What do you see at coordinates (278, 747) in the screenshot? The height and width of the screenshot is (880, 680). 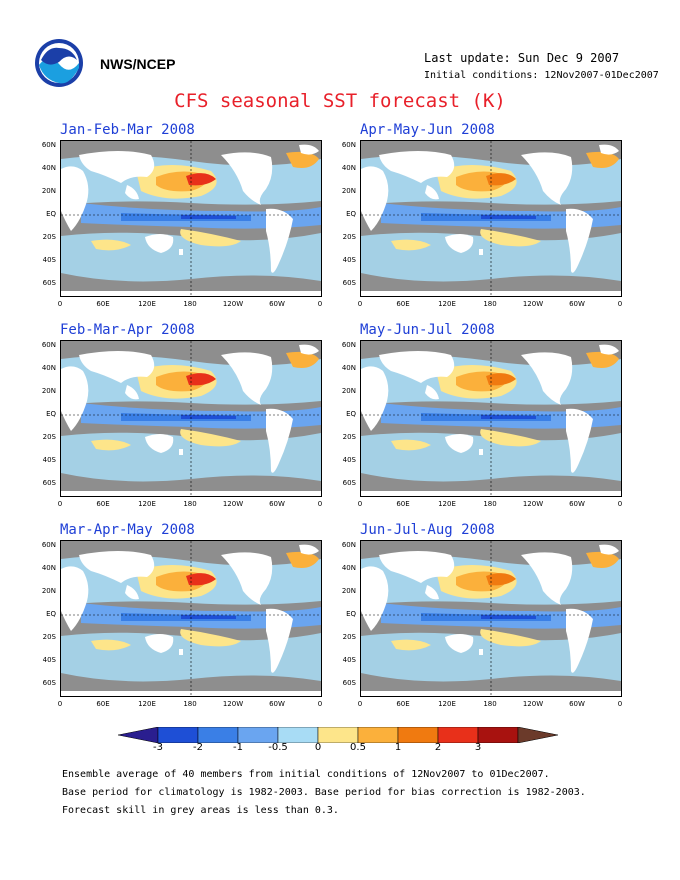 I see `colorbar-tick-label: -0.5` at bounding box center [278, 747].